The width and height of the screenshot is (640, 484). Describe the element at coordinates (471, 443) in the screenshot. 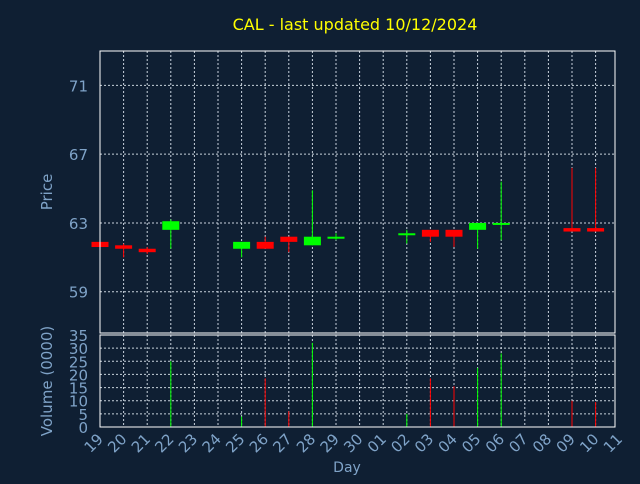

I see `x-tick-label: 05` at that location.